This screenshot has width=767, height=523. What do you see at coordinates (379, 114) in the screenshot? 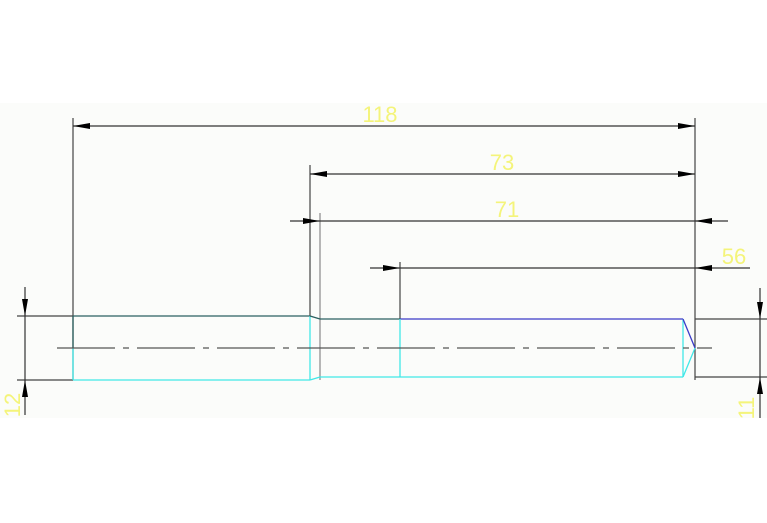
I see `dim-118-text: 118` at bounding box center [379, 114].